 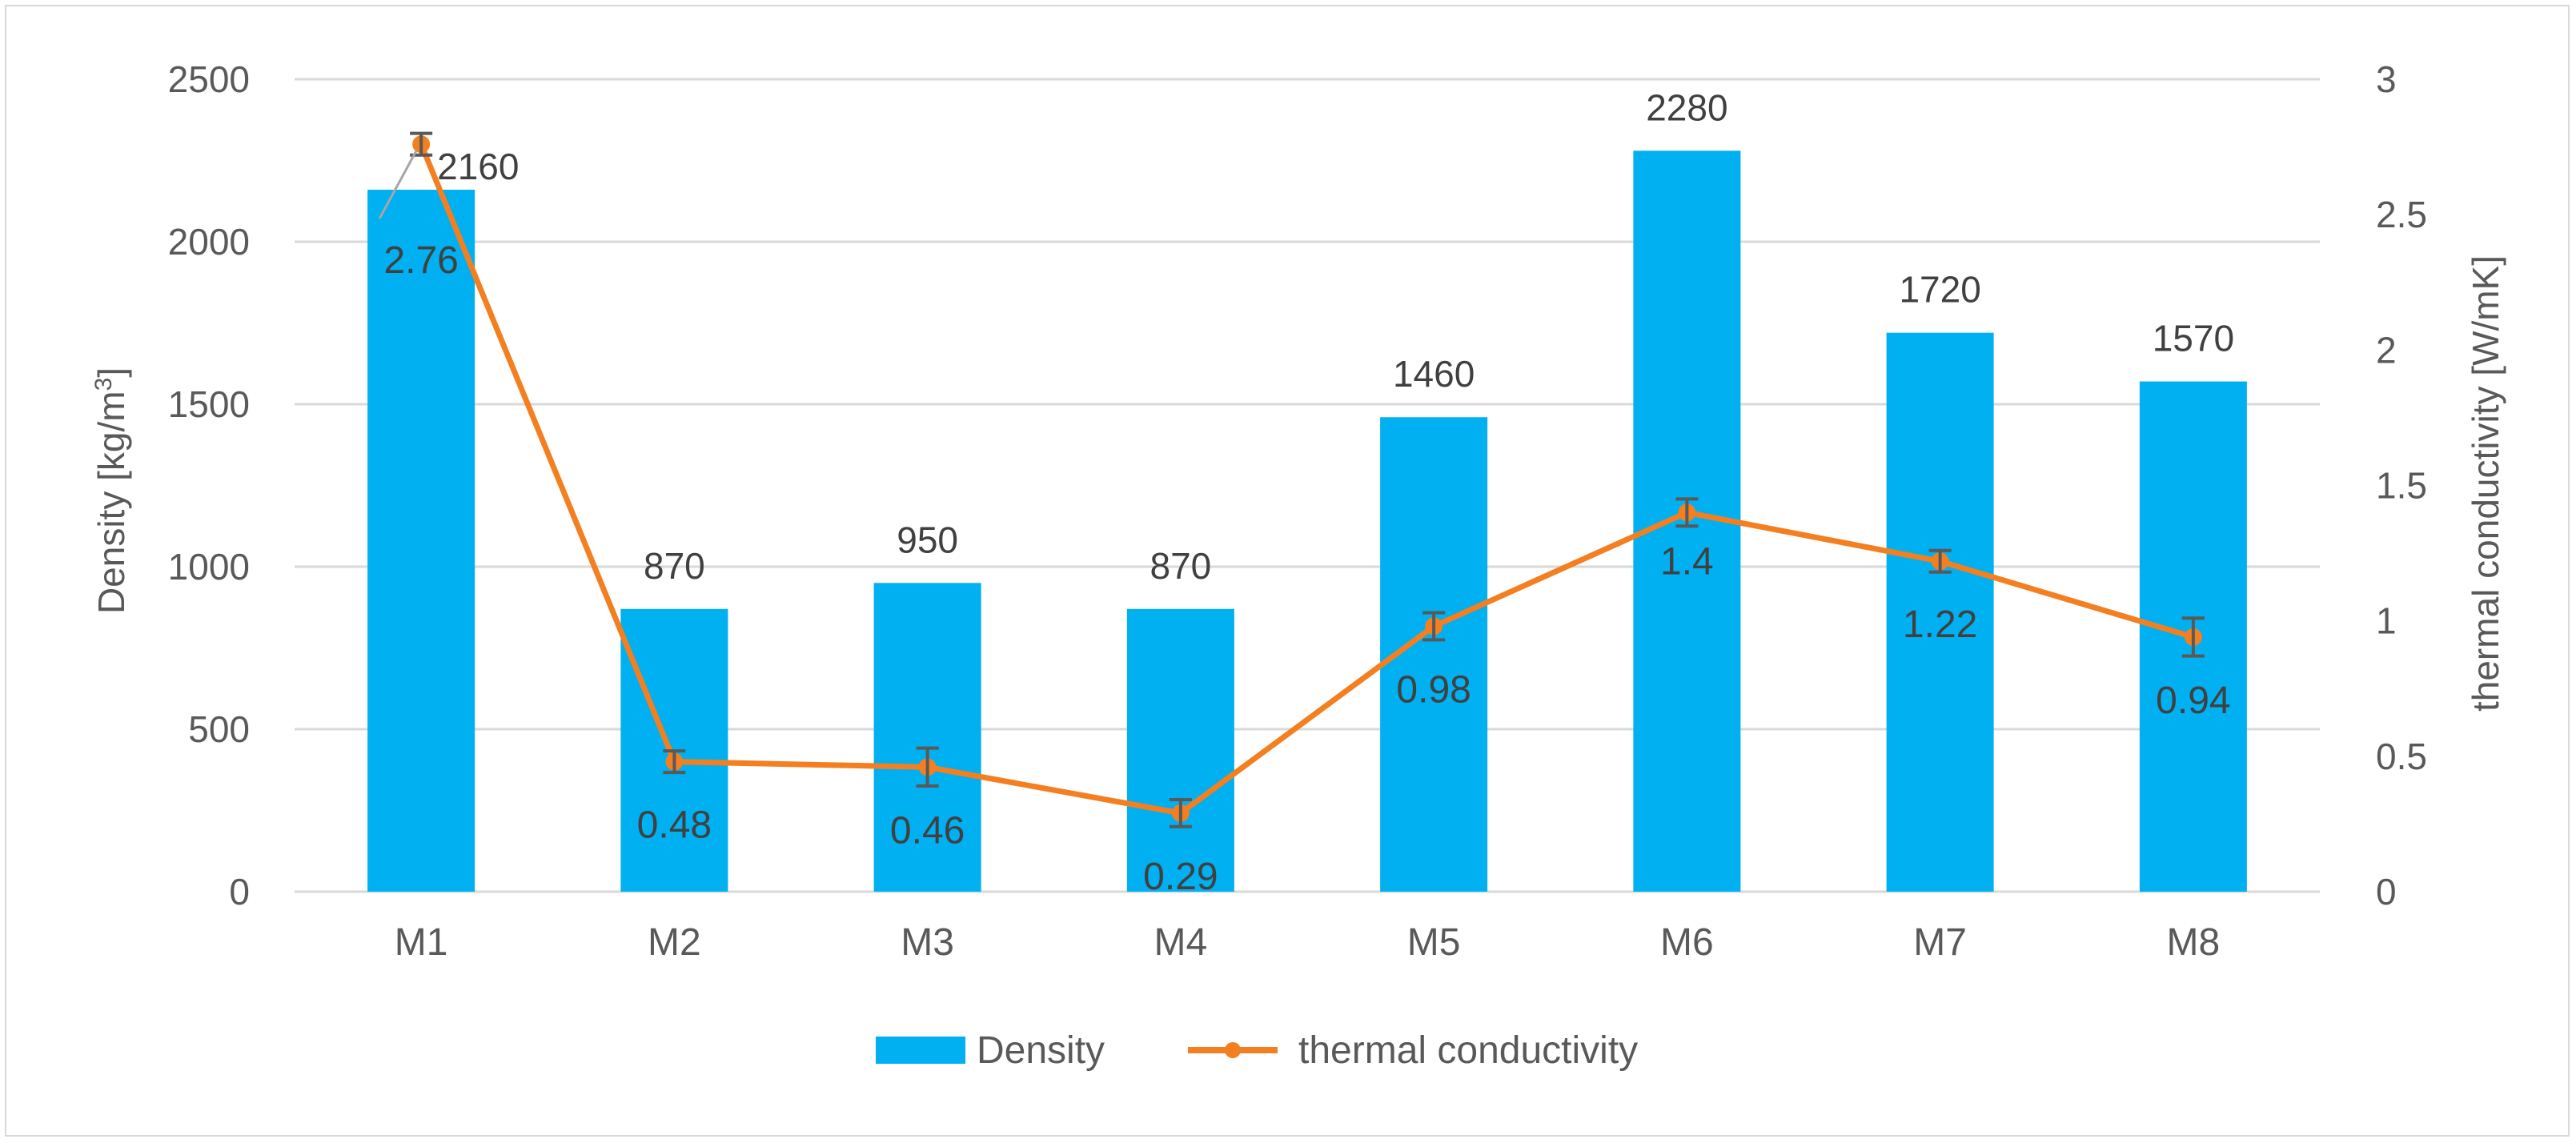 I want to click on legend-density-label: Density, so click(x=1041, y=1050).